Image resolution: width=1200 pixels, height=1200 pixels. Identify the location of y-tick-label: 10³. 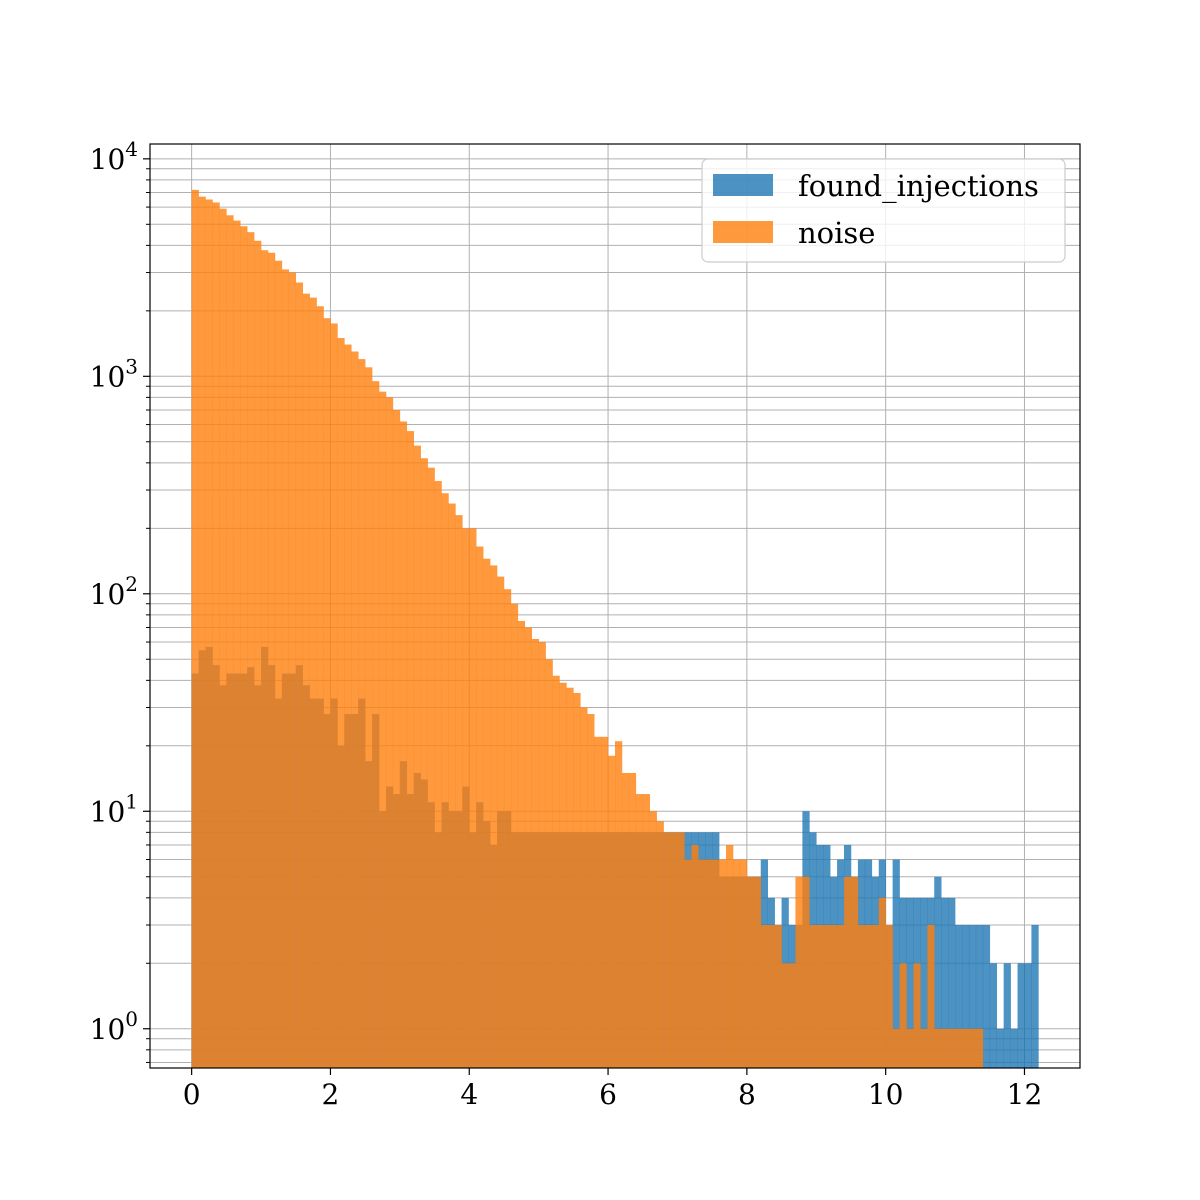
(114, 373).